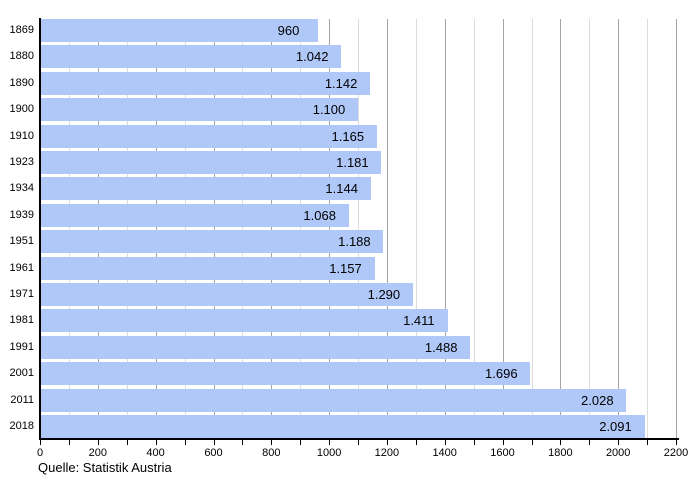  I want to click on x-axis-tick-label: 0, so click(40, 453).